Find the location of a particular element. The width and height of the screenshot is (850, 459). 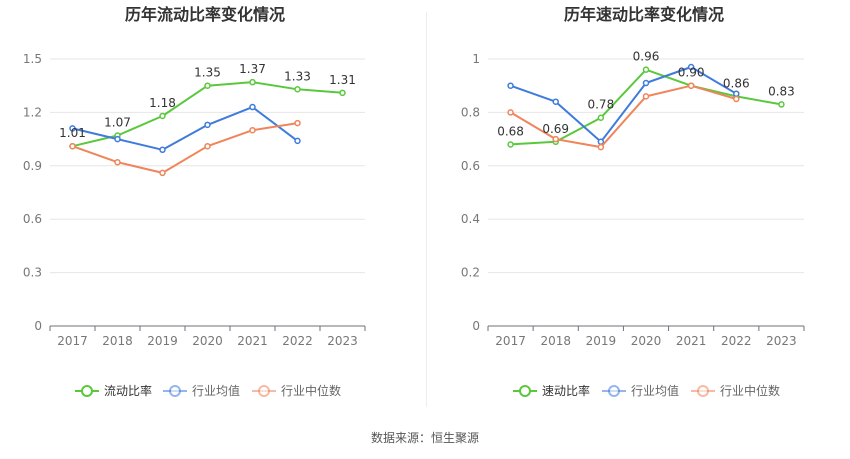

data-label: 1.07 is located at coordinates (117, 123).